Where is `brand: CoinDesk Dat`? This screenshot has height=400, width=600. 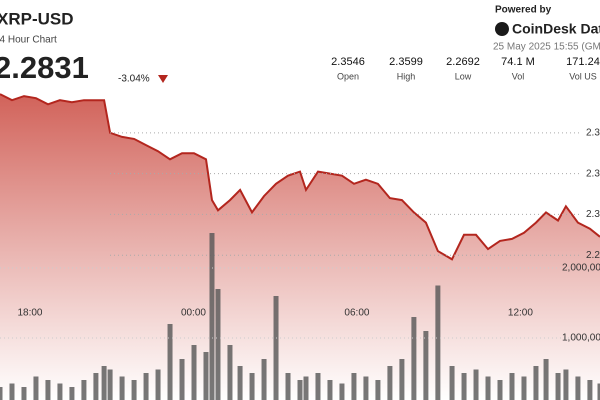 brand: CoinDesk Dat is located at coordinates (556, 29).